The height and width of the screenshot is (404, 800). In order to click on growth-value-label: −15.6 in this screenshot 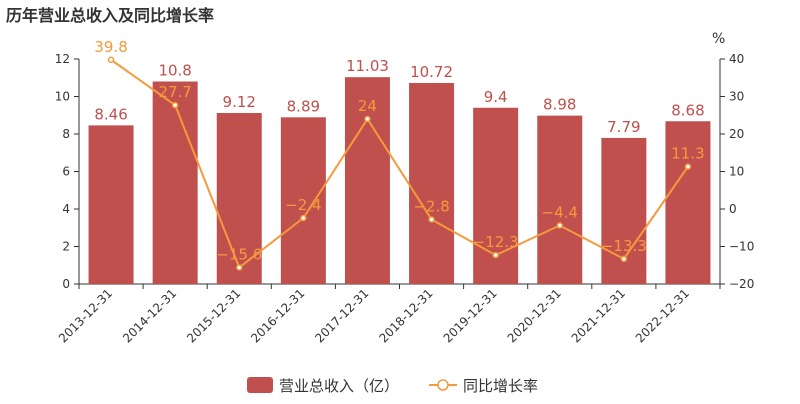, I will do `click(239, 255)`.